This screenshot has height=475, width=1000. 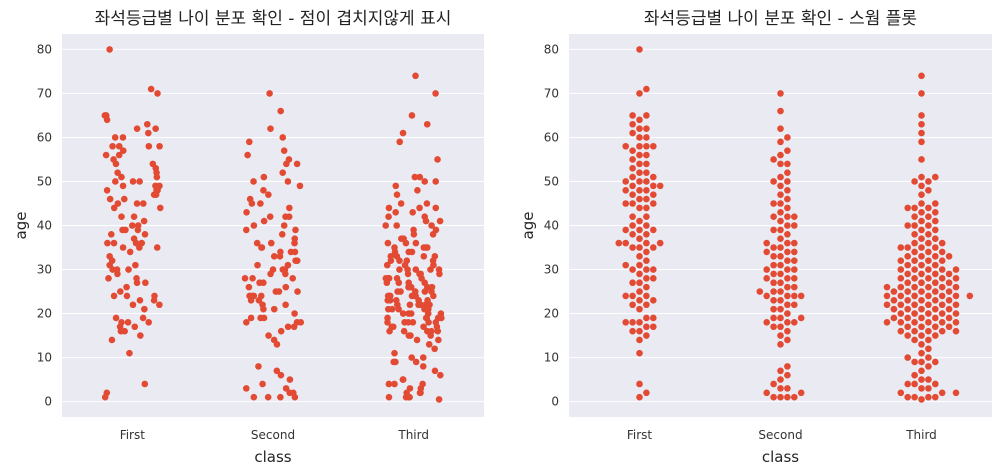 I want to click on y-tick-label: 80, so click(x=551, y=49).